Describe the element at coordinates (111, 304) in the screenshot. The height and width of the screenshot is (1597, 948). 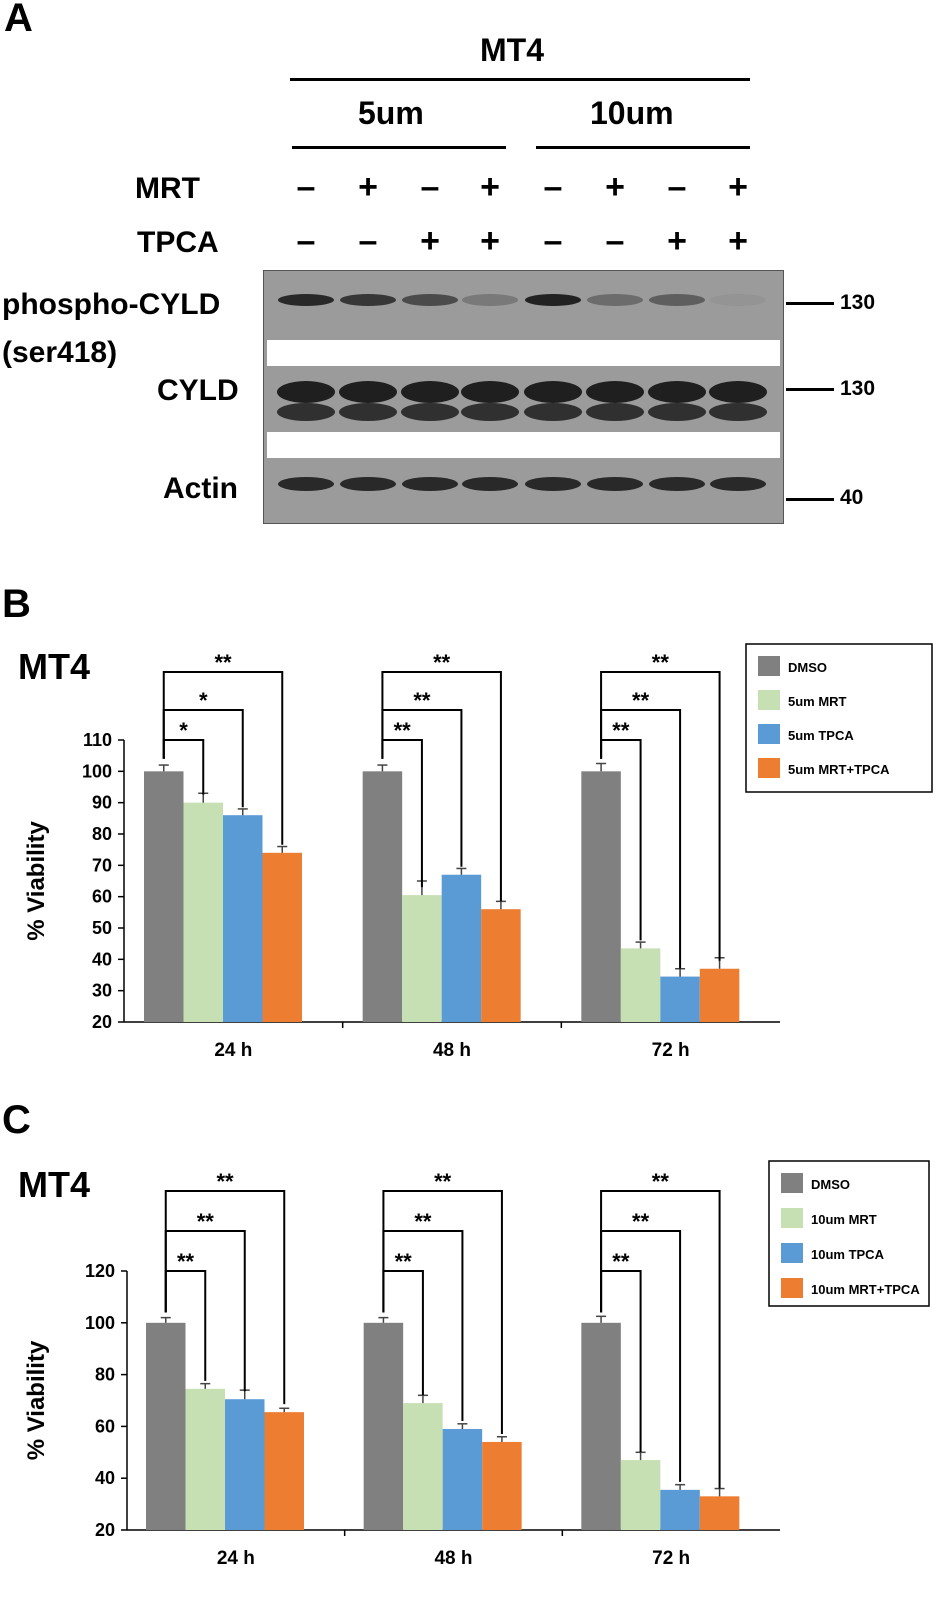
I see `blot-label-phospho-cyld: phospho-CYLD` at that location.